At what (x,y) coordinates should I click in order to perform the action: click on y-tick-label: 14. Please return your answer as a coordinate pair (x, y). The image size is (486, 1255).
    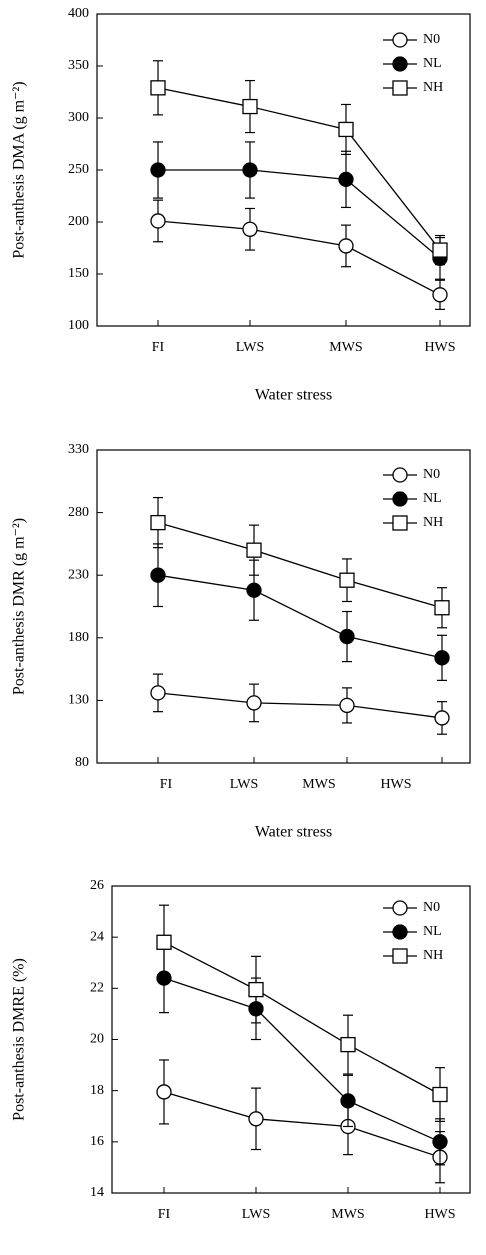
    Looking at the image, I should click on (97, 1192).